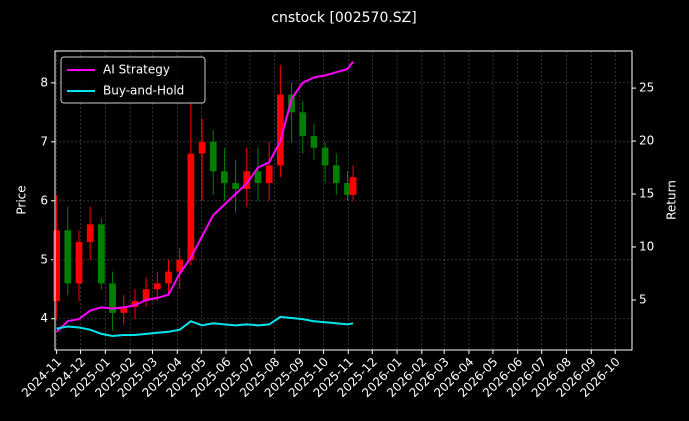  What do you see at coordinates (143, 91) in the screenshot?
I see `legend-label: Buy-and-Hold` at bounding box center [143, 91].